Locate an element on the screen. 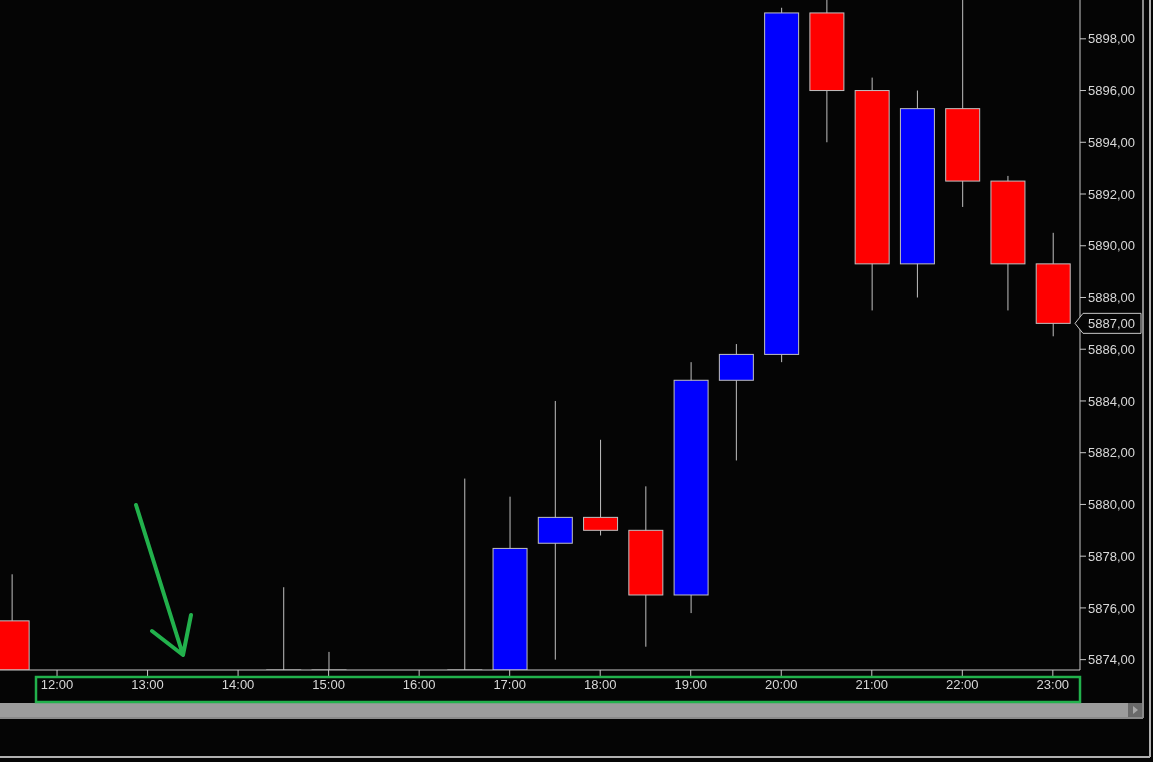 This screenshot has width=1153, height=762. x-tick-label: 14:00 is located at coordinates (238, 685).